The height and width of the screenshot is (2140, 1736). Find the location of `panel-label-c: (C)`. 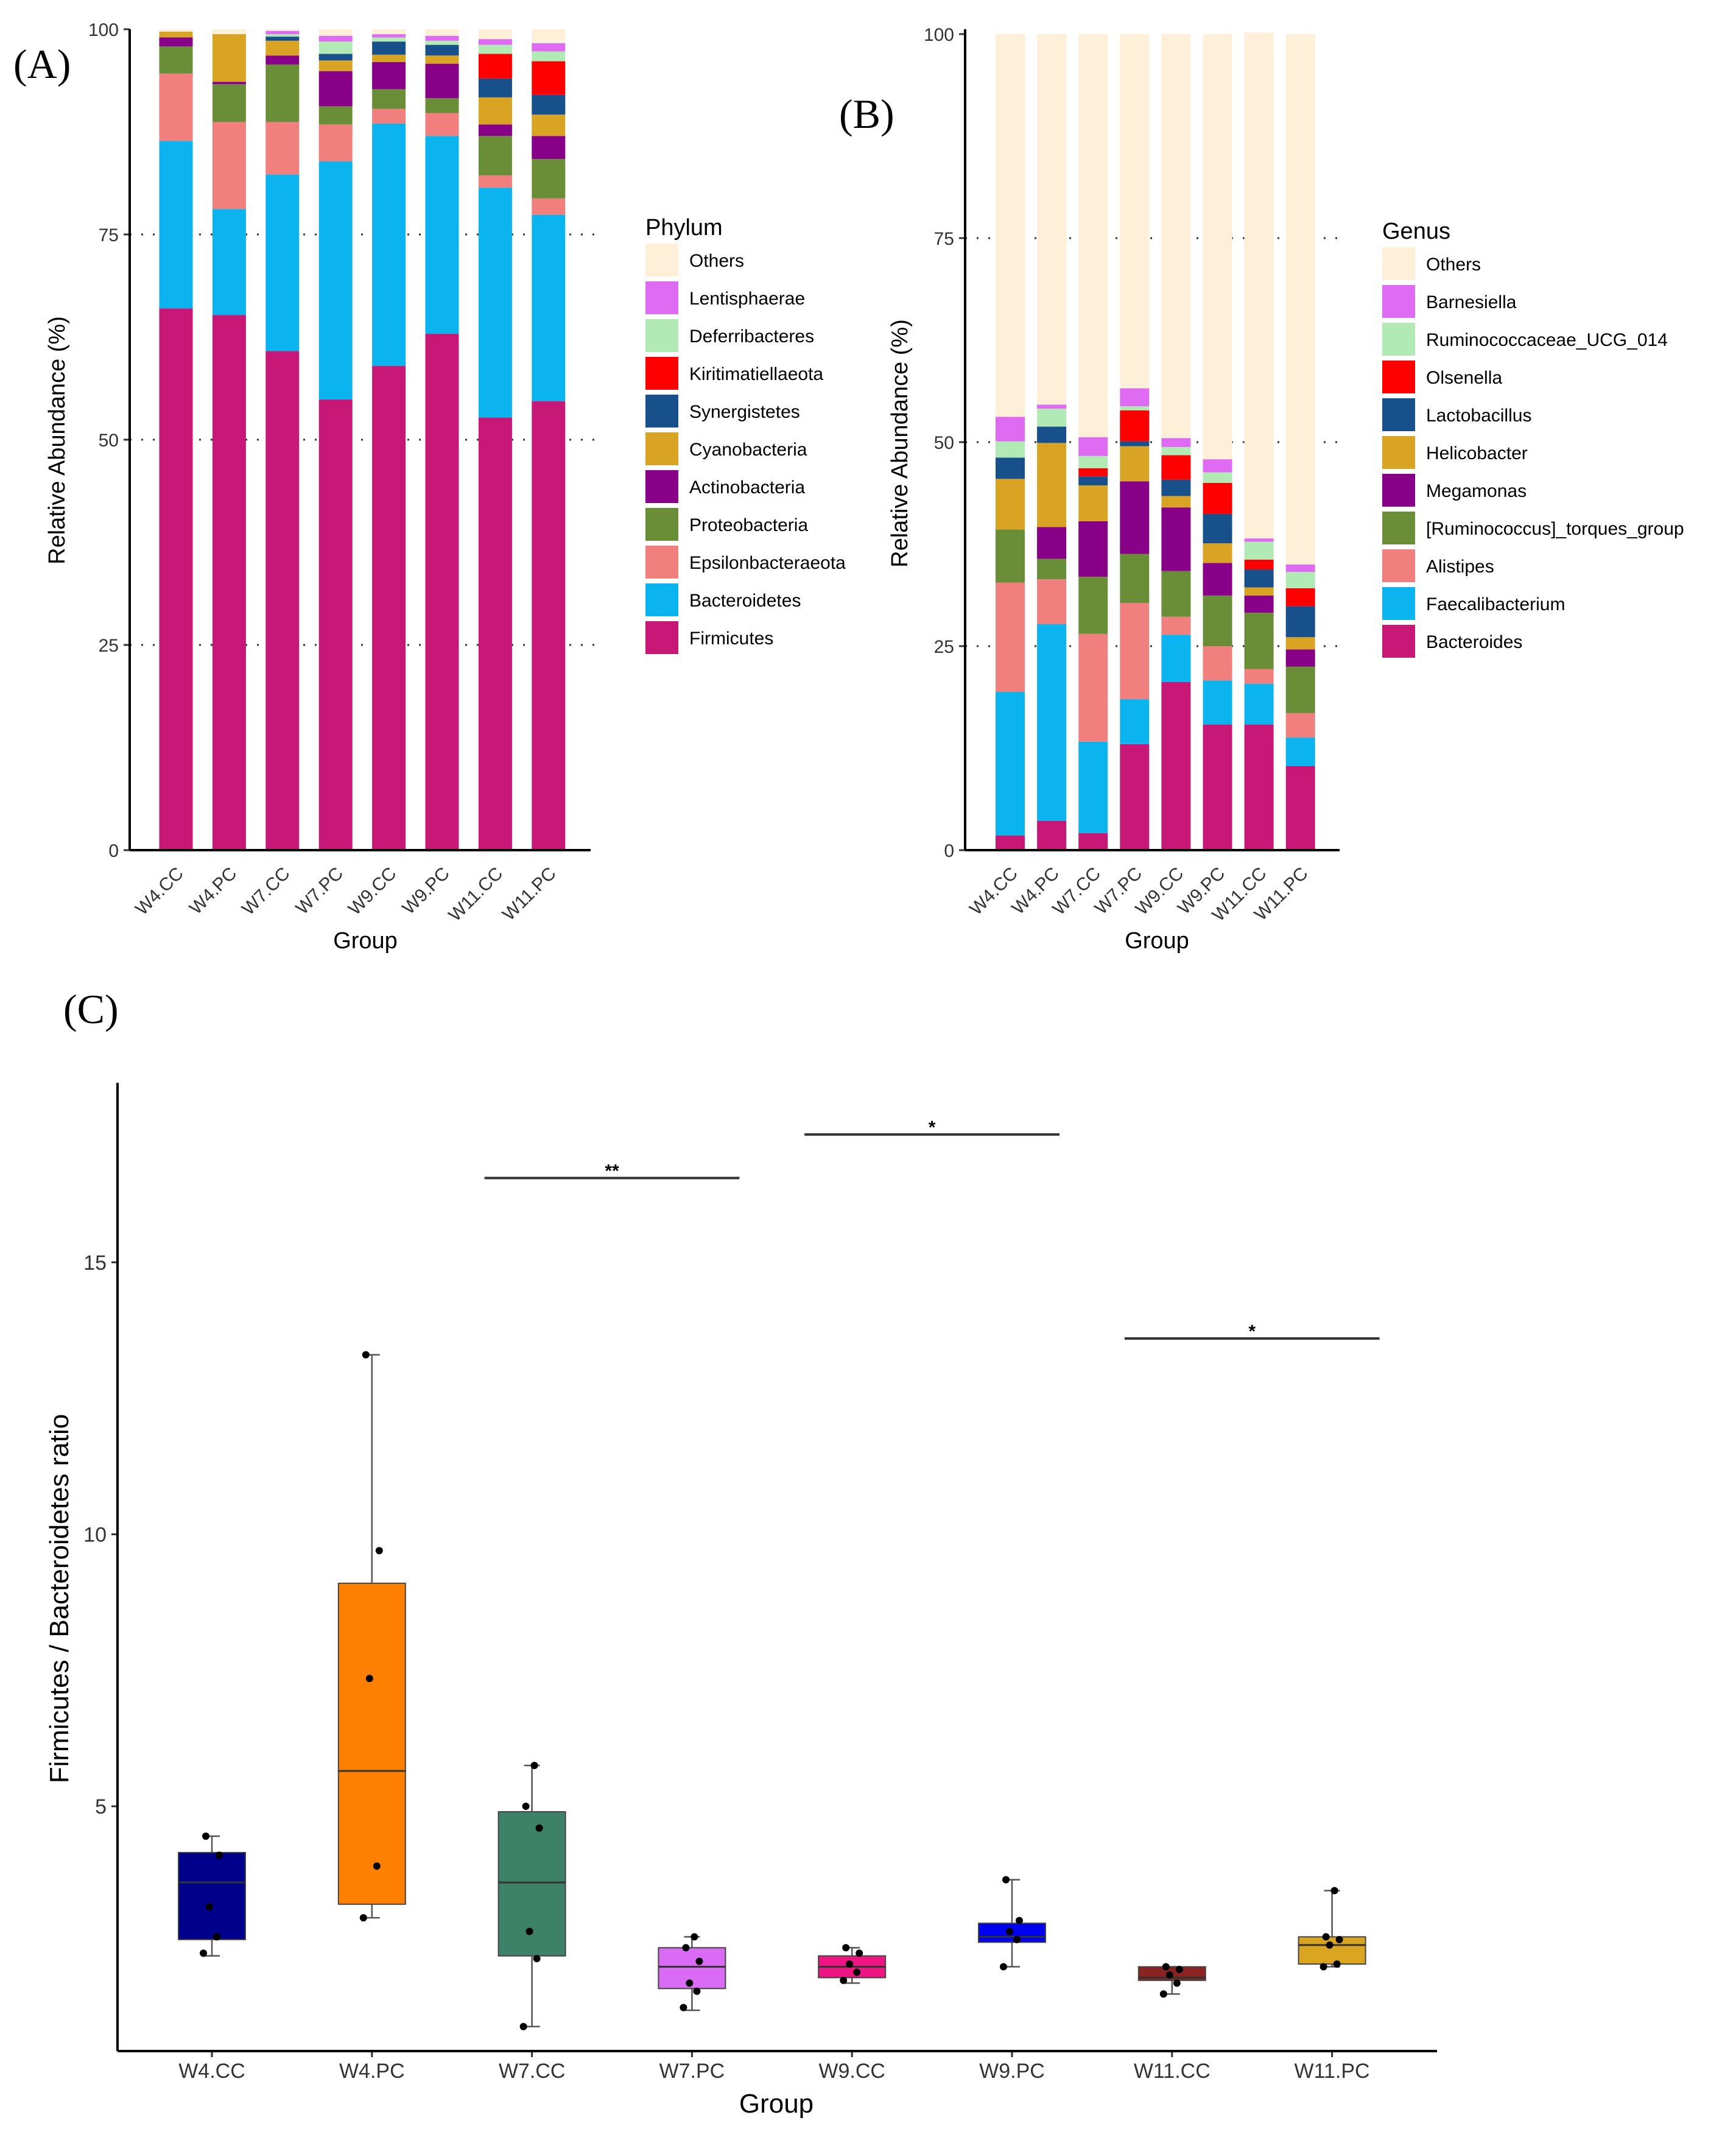

panel-label-c: (C) is located at coordinates (91, 1009).